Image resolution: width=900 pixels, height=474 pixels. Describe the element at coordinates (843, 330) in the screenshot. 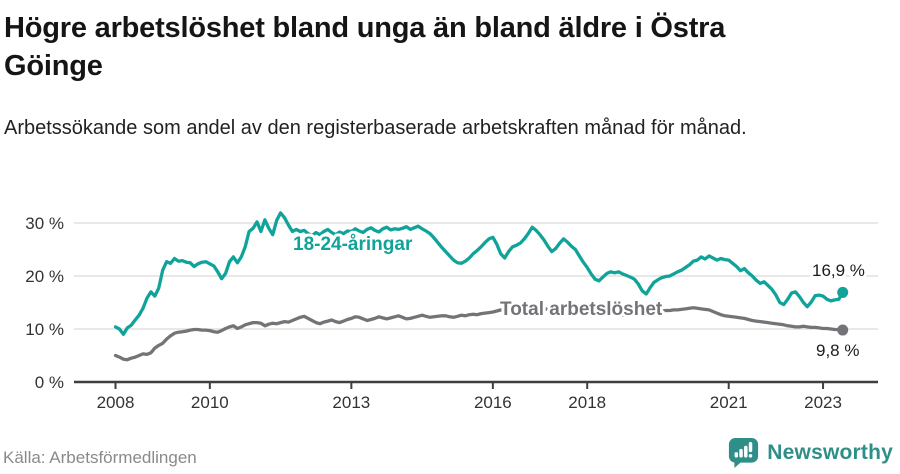

I see `end-dot-total` at that location.